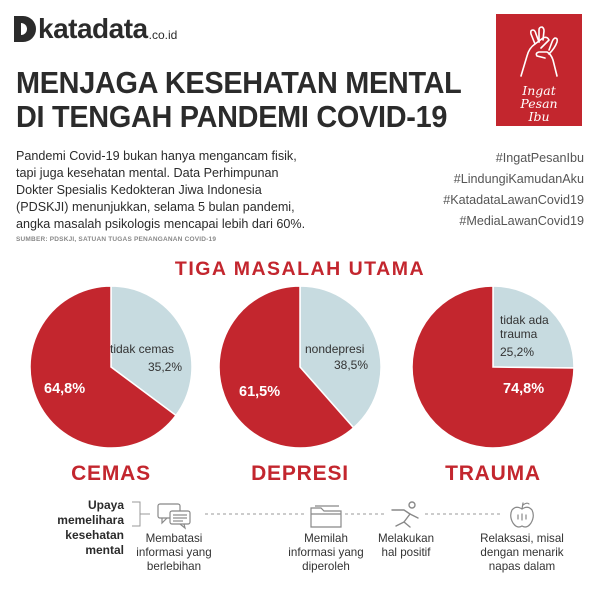 The height and width of the screenshot is (600, 600). Describe the element at coordinates (351, 365) in the screenshot. I see `pie-2-minor-value: 38,5%` at that location.